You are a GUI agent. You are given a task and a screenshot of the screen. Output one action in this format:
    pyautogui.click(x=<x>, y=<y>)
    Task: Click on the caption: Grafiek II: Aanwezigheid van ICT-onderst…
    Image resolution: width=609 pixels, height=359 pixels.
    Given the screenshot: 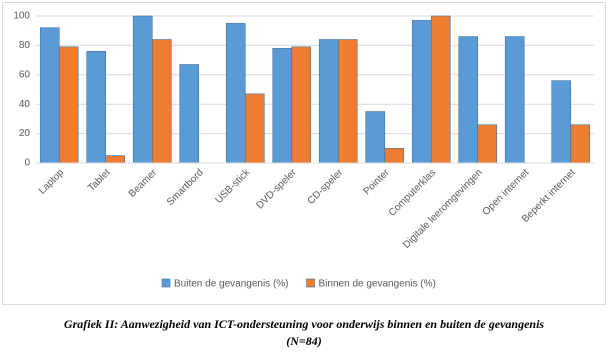 What is the action you would take?
    pyautogui.click(x=304, y=324)
    